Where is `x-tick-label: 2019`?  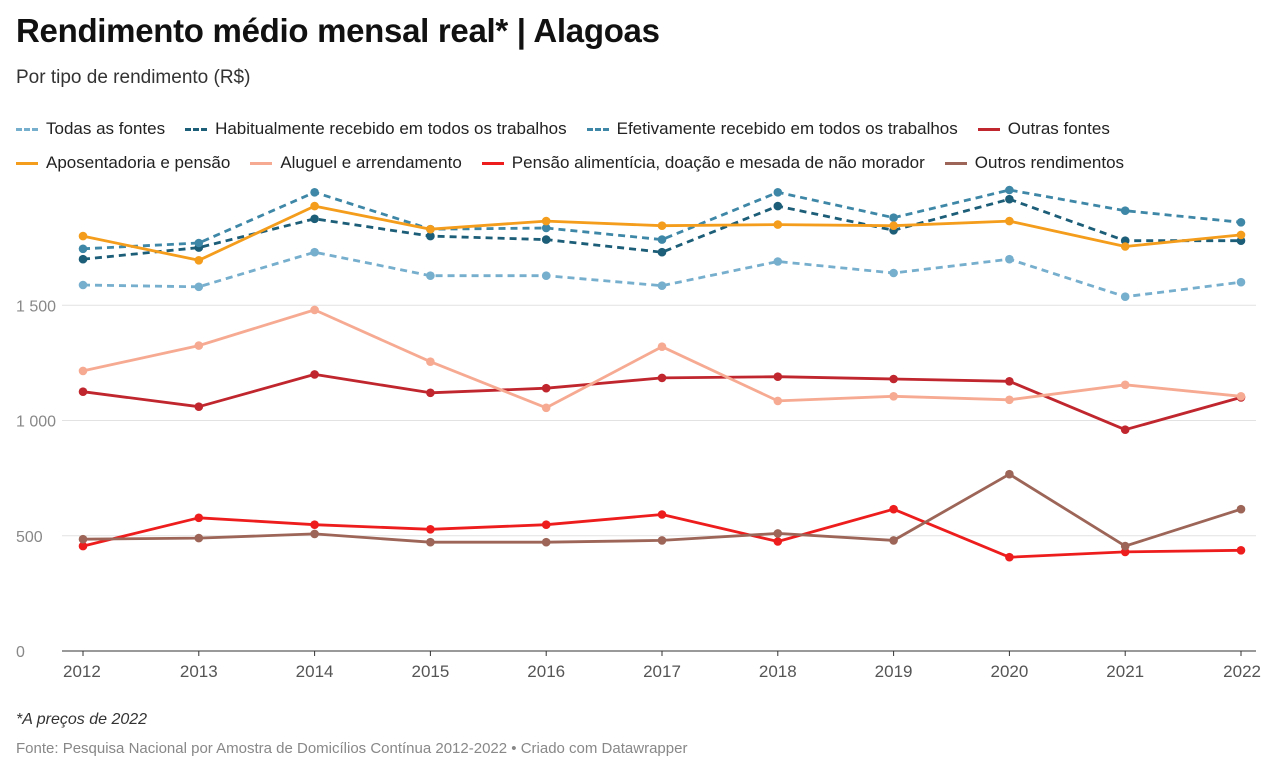
x-tick-label: 2019 is located at coordinates (894, 671).